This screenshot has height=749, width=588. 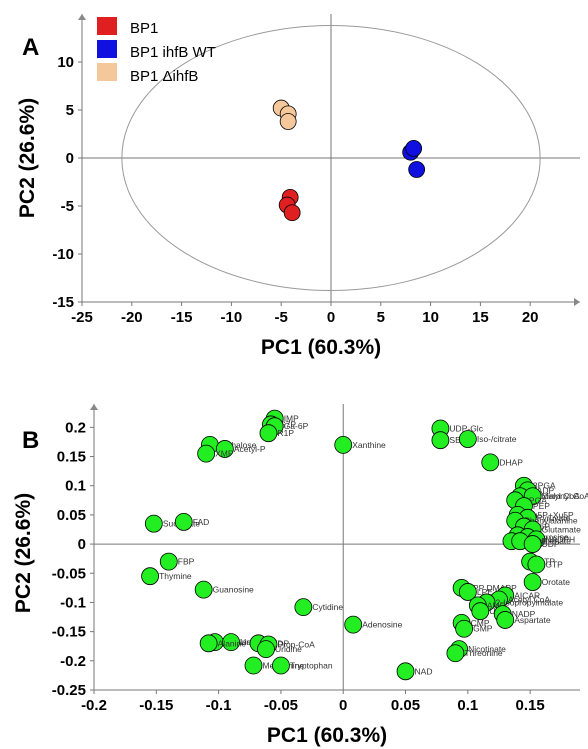 What do you see at coordinates (546, 490) in the screenshot?
I see `point-label: ADP` at bounding box center [546, 490].